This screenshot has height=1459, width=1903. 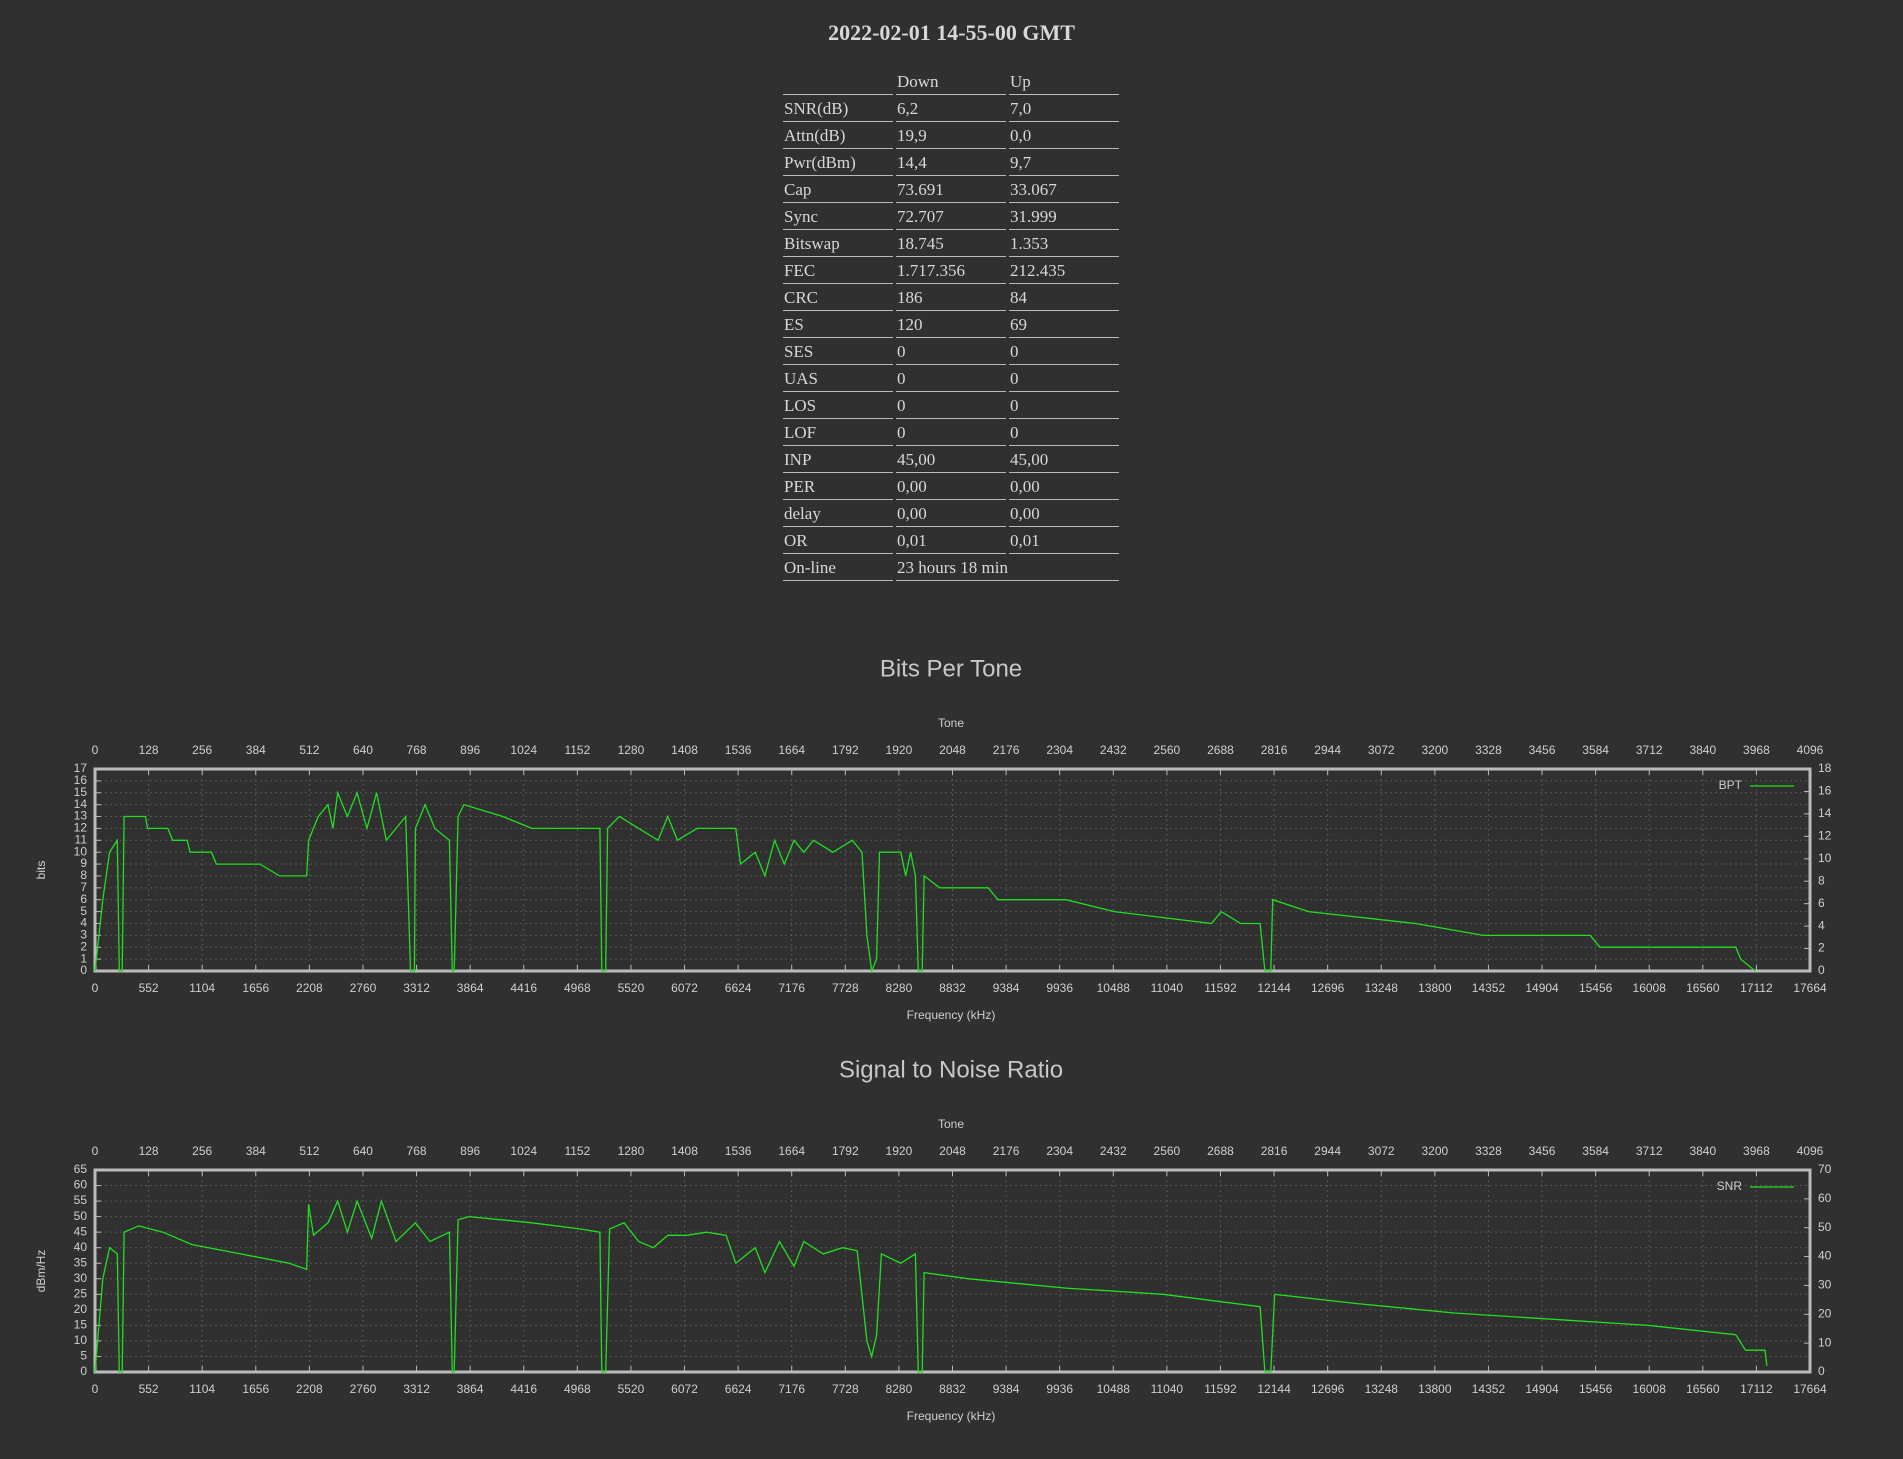 What do you see at coordinates (577, 1389) in the screenshot?
I see `x-tick-label: 4968` at bounding box center [577, 1389].